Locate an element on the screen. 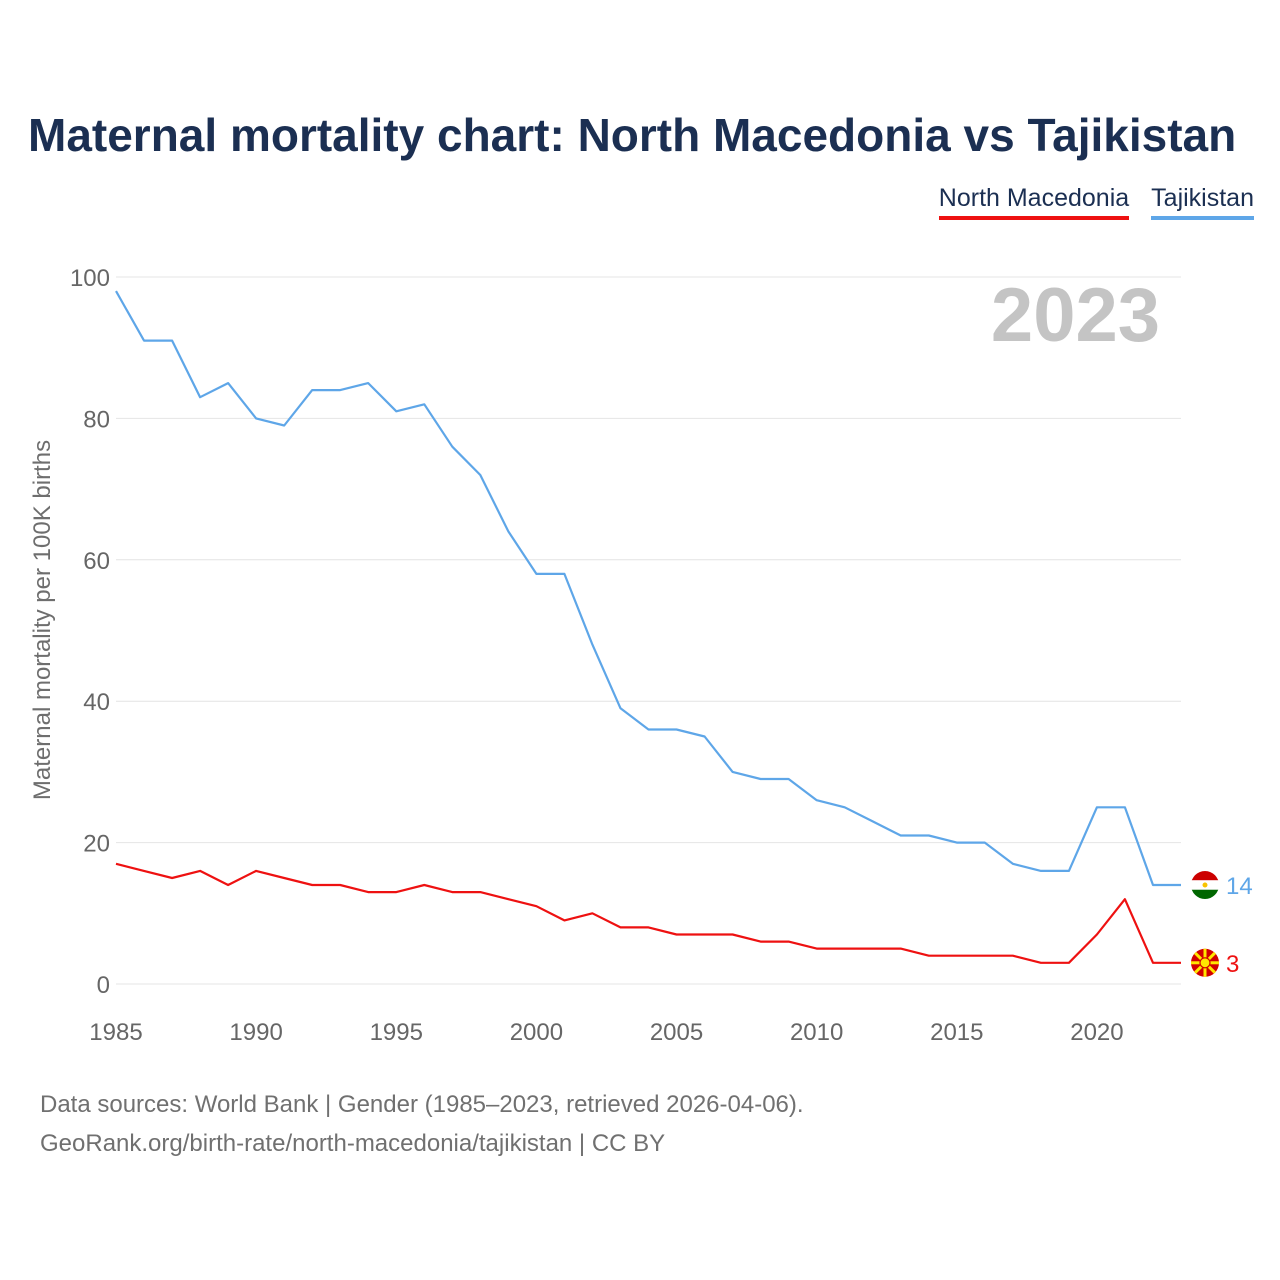 The image size is (1280, 1280). legend-item-north-macedonia: North Macedonia is located at coordinates (1034, 201).